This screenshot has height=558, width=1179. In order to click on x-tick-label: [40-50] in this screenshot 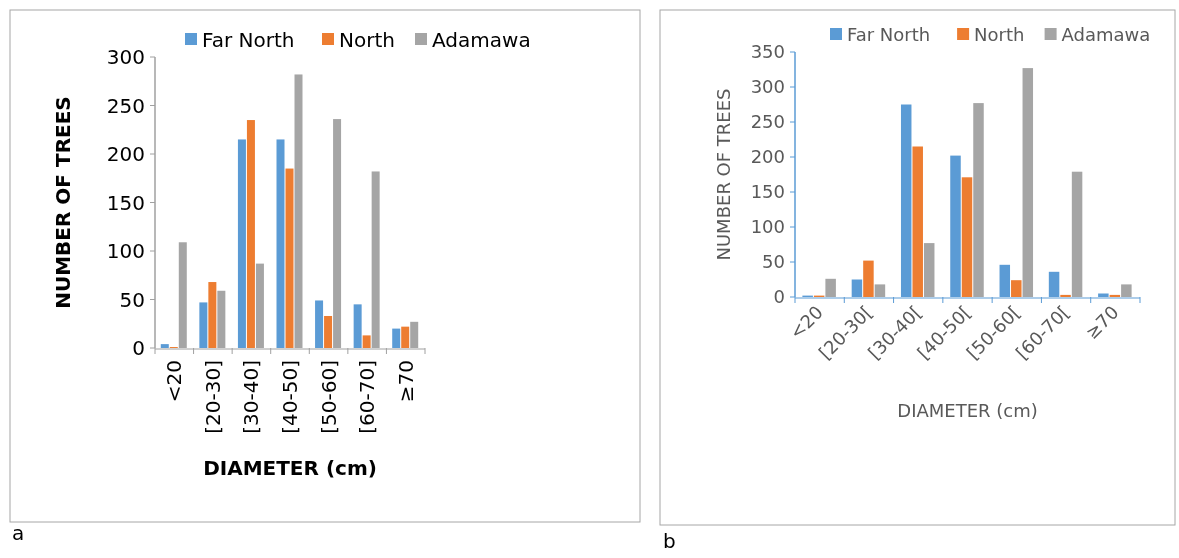, I will do `click(290, 397)`.